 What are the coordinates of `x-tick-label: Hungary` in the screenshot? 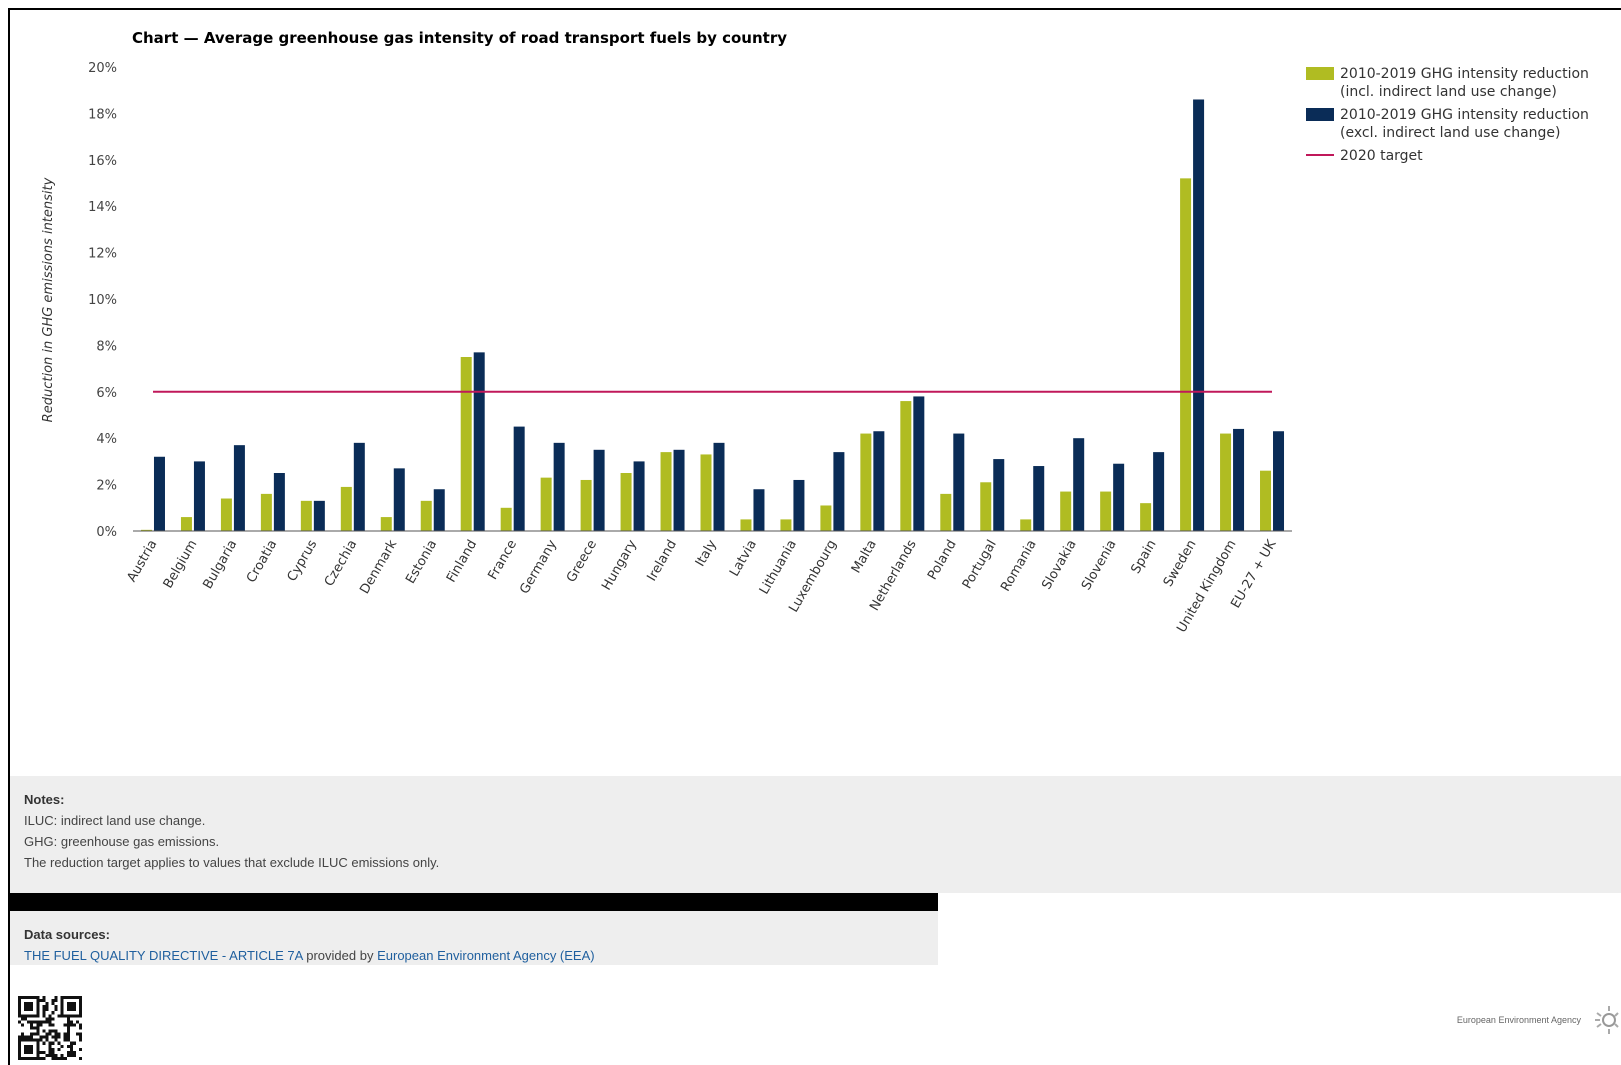 It's located at (619, 565).